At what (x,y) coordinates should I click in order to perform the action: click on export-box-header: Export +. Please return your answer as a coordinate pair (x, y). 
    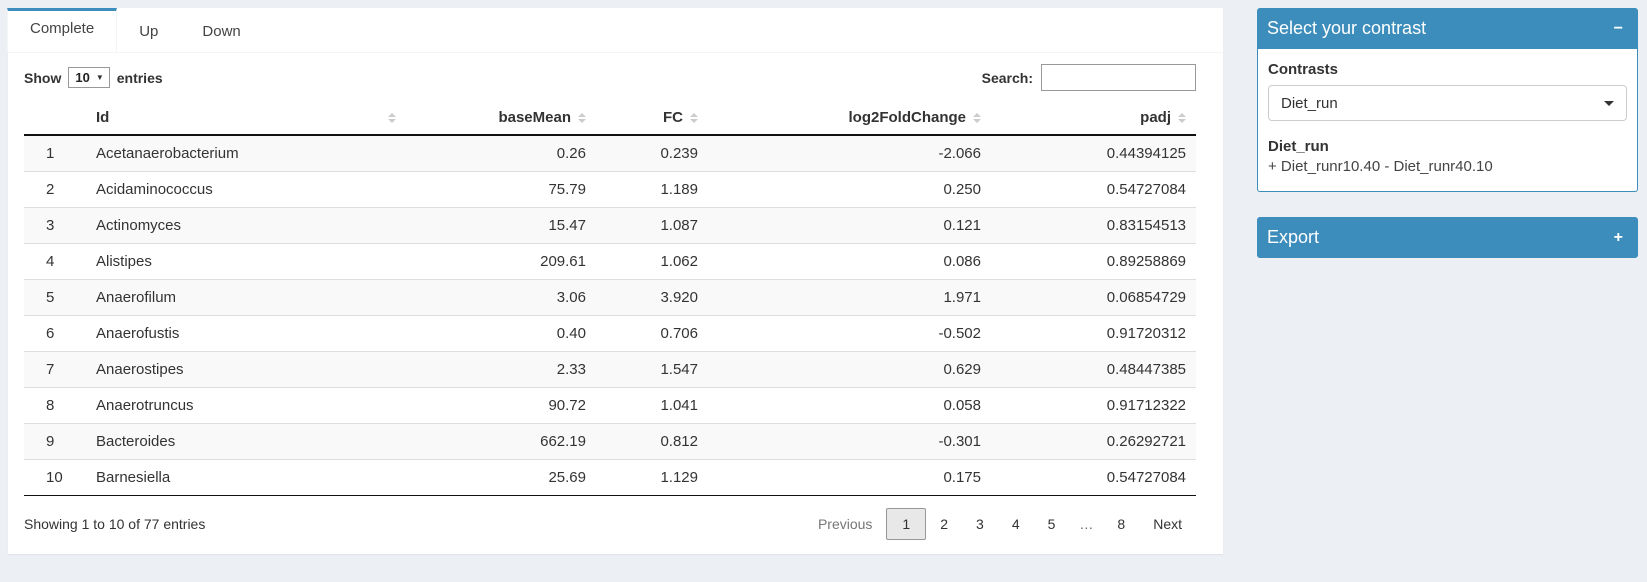
    Looking at the image, I should click on (1447, 237).